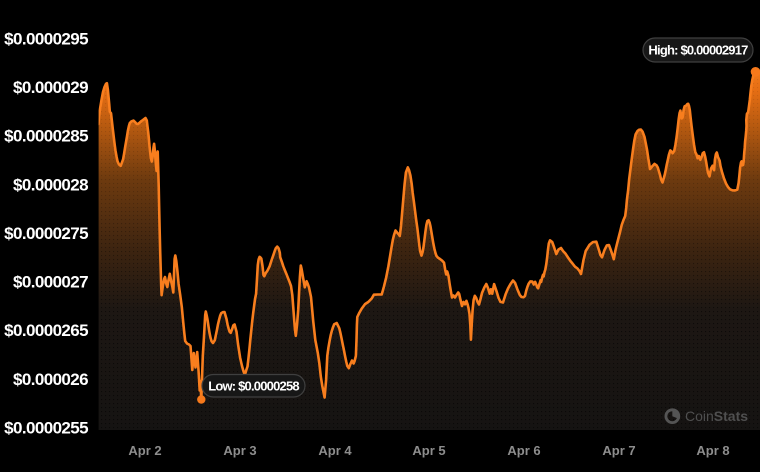 The width and height of the screenshot is (760, 472). What do you see at coordinates (428, 450) in the screenshot?
I see `svg-text: Apr 5` at bounding box center [428, 450].